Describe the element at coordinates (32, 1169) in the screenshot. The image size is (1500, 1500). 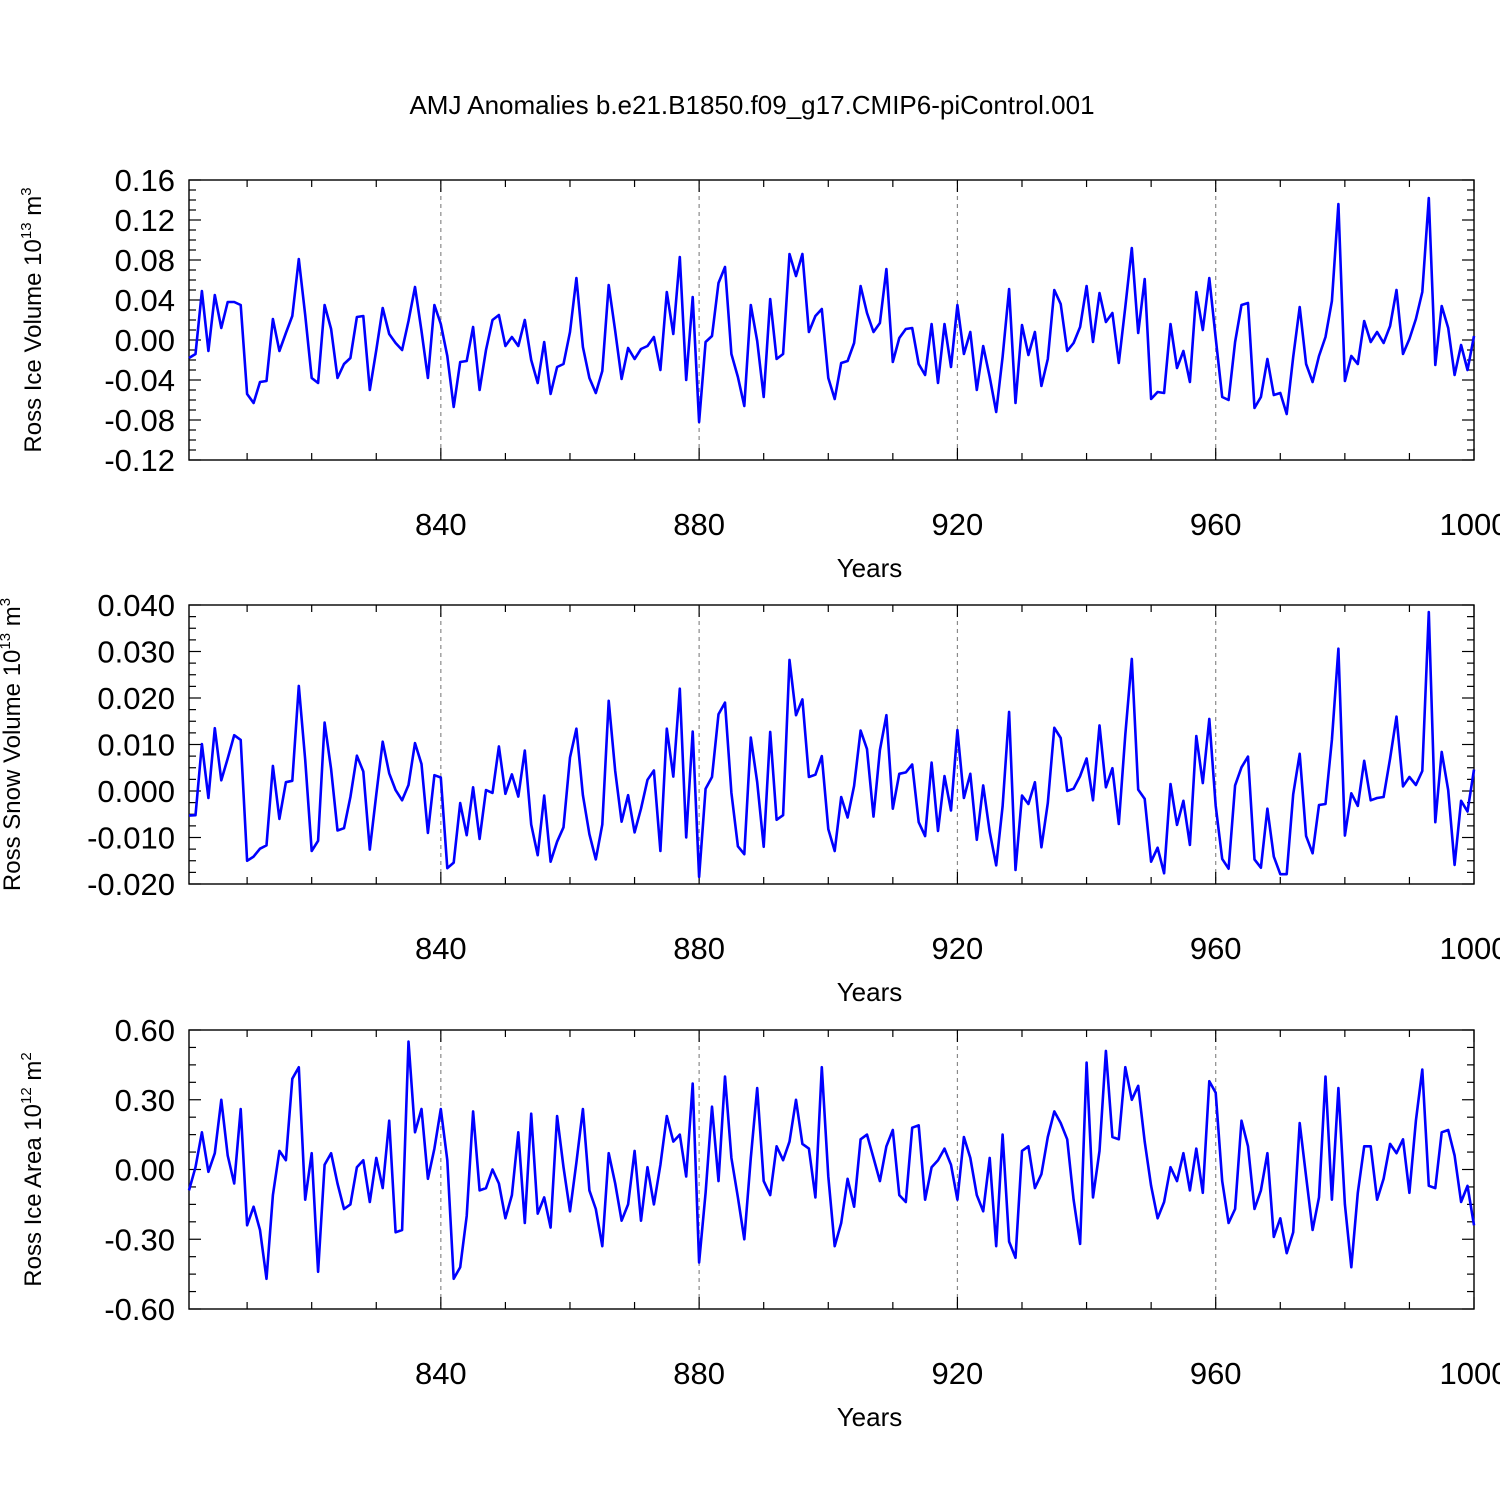
I see `y-axis-label: Ross Ice Area 1012 m2` at that location.